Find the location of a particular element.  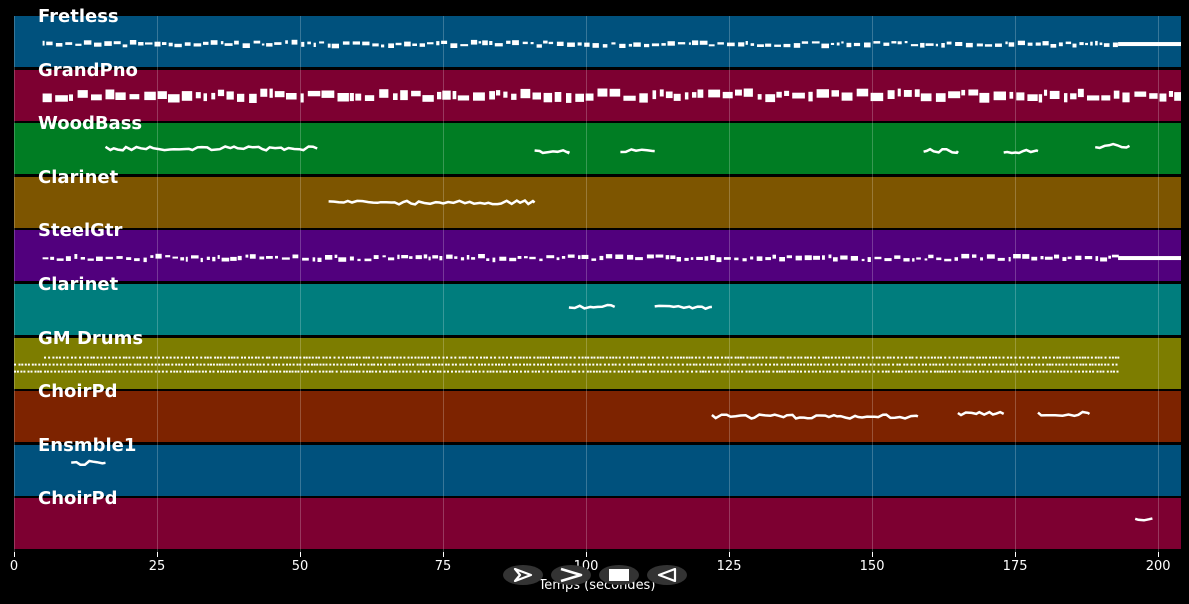

track-row: WoodBass is located at coordinates (597, 144).